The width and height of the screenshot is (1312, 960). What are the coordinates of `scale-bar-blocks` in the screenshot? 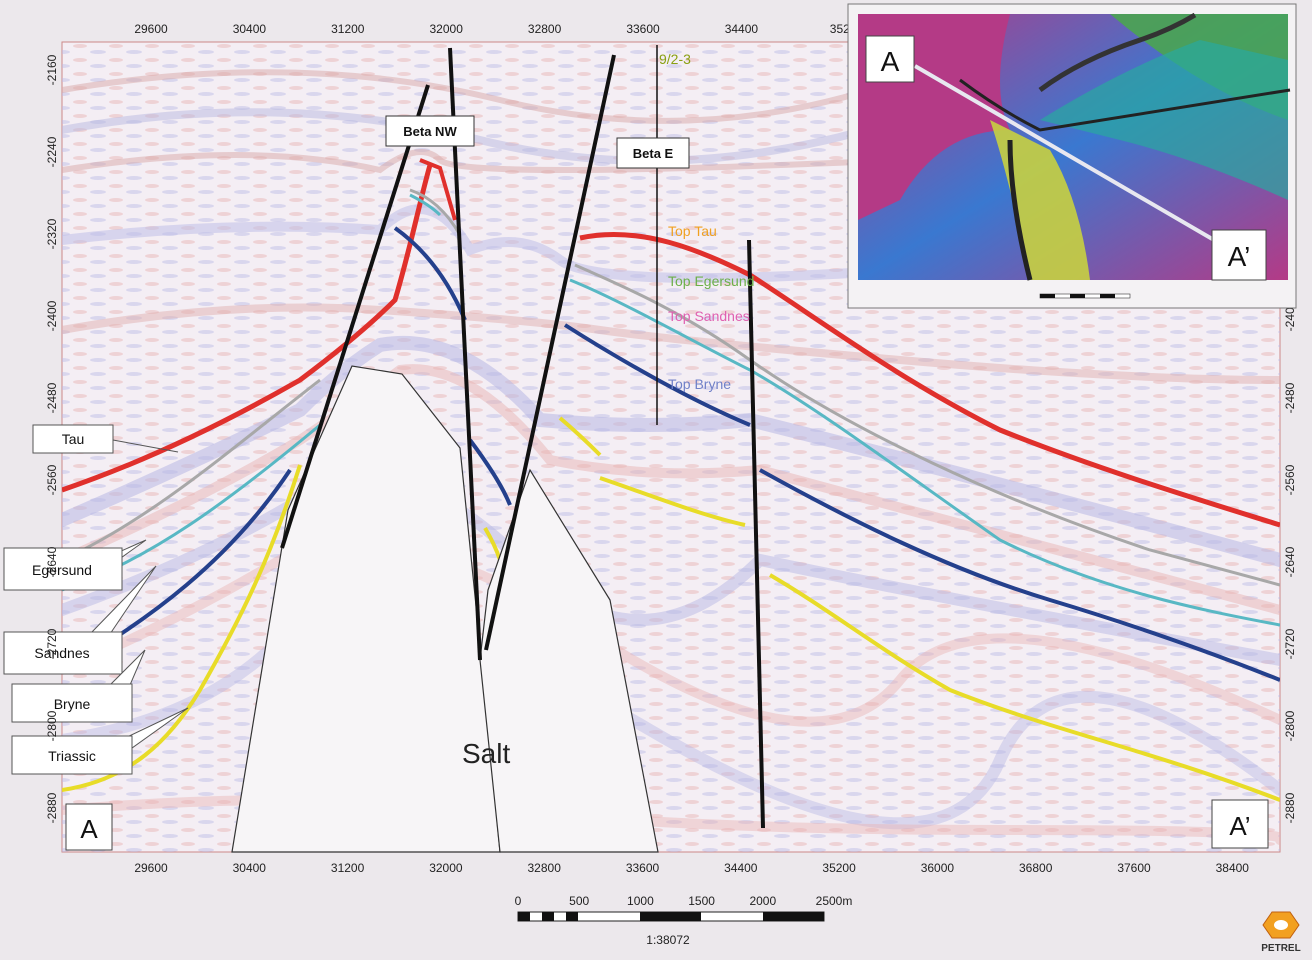 It's located at (671, 916).